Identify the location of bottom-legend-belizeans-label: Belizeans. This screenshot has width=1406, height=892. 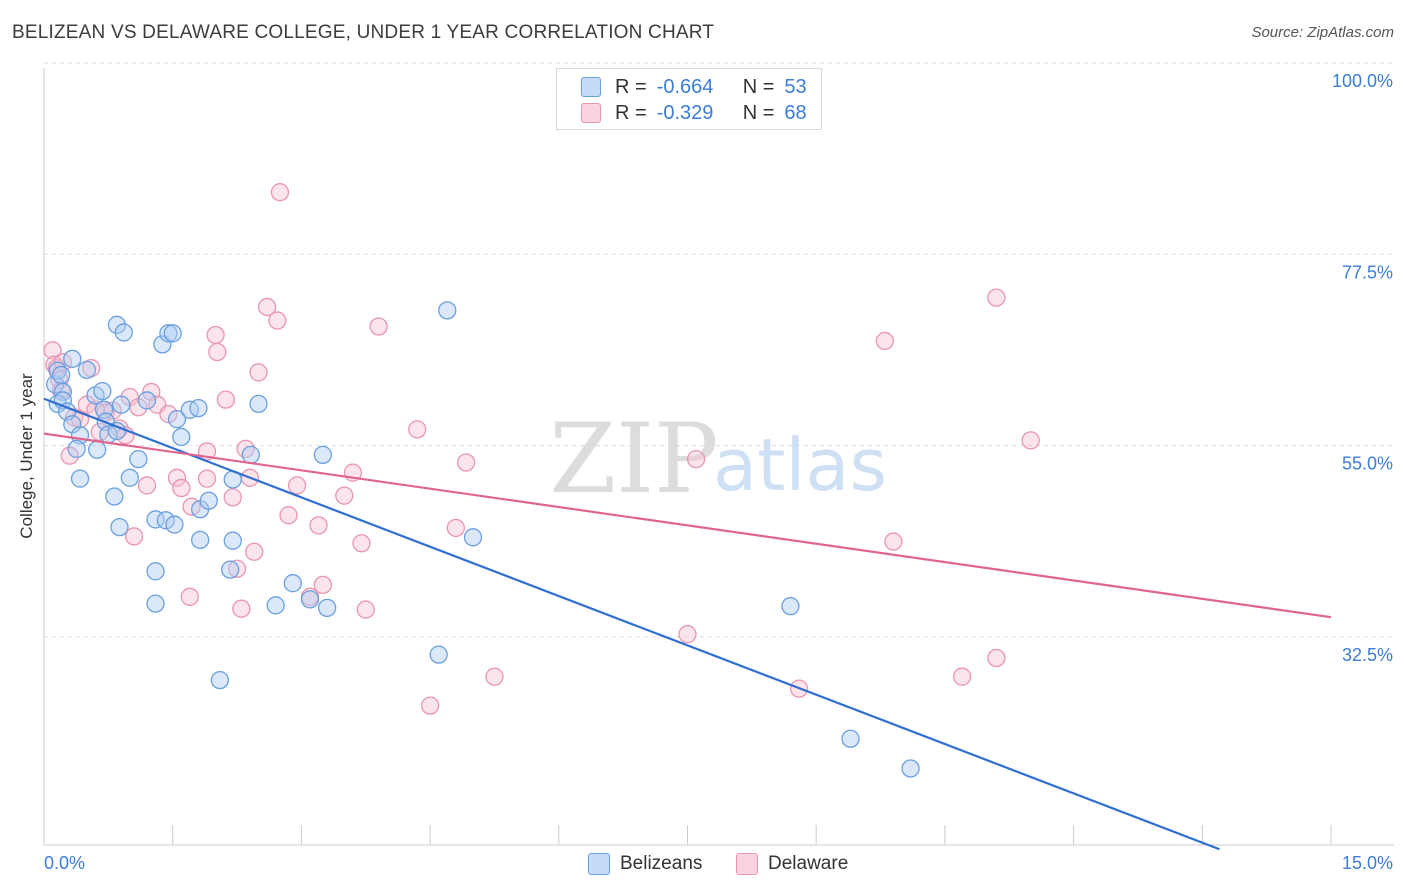
(661, 863).